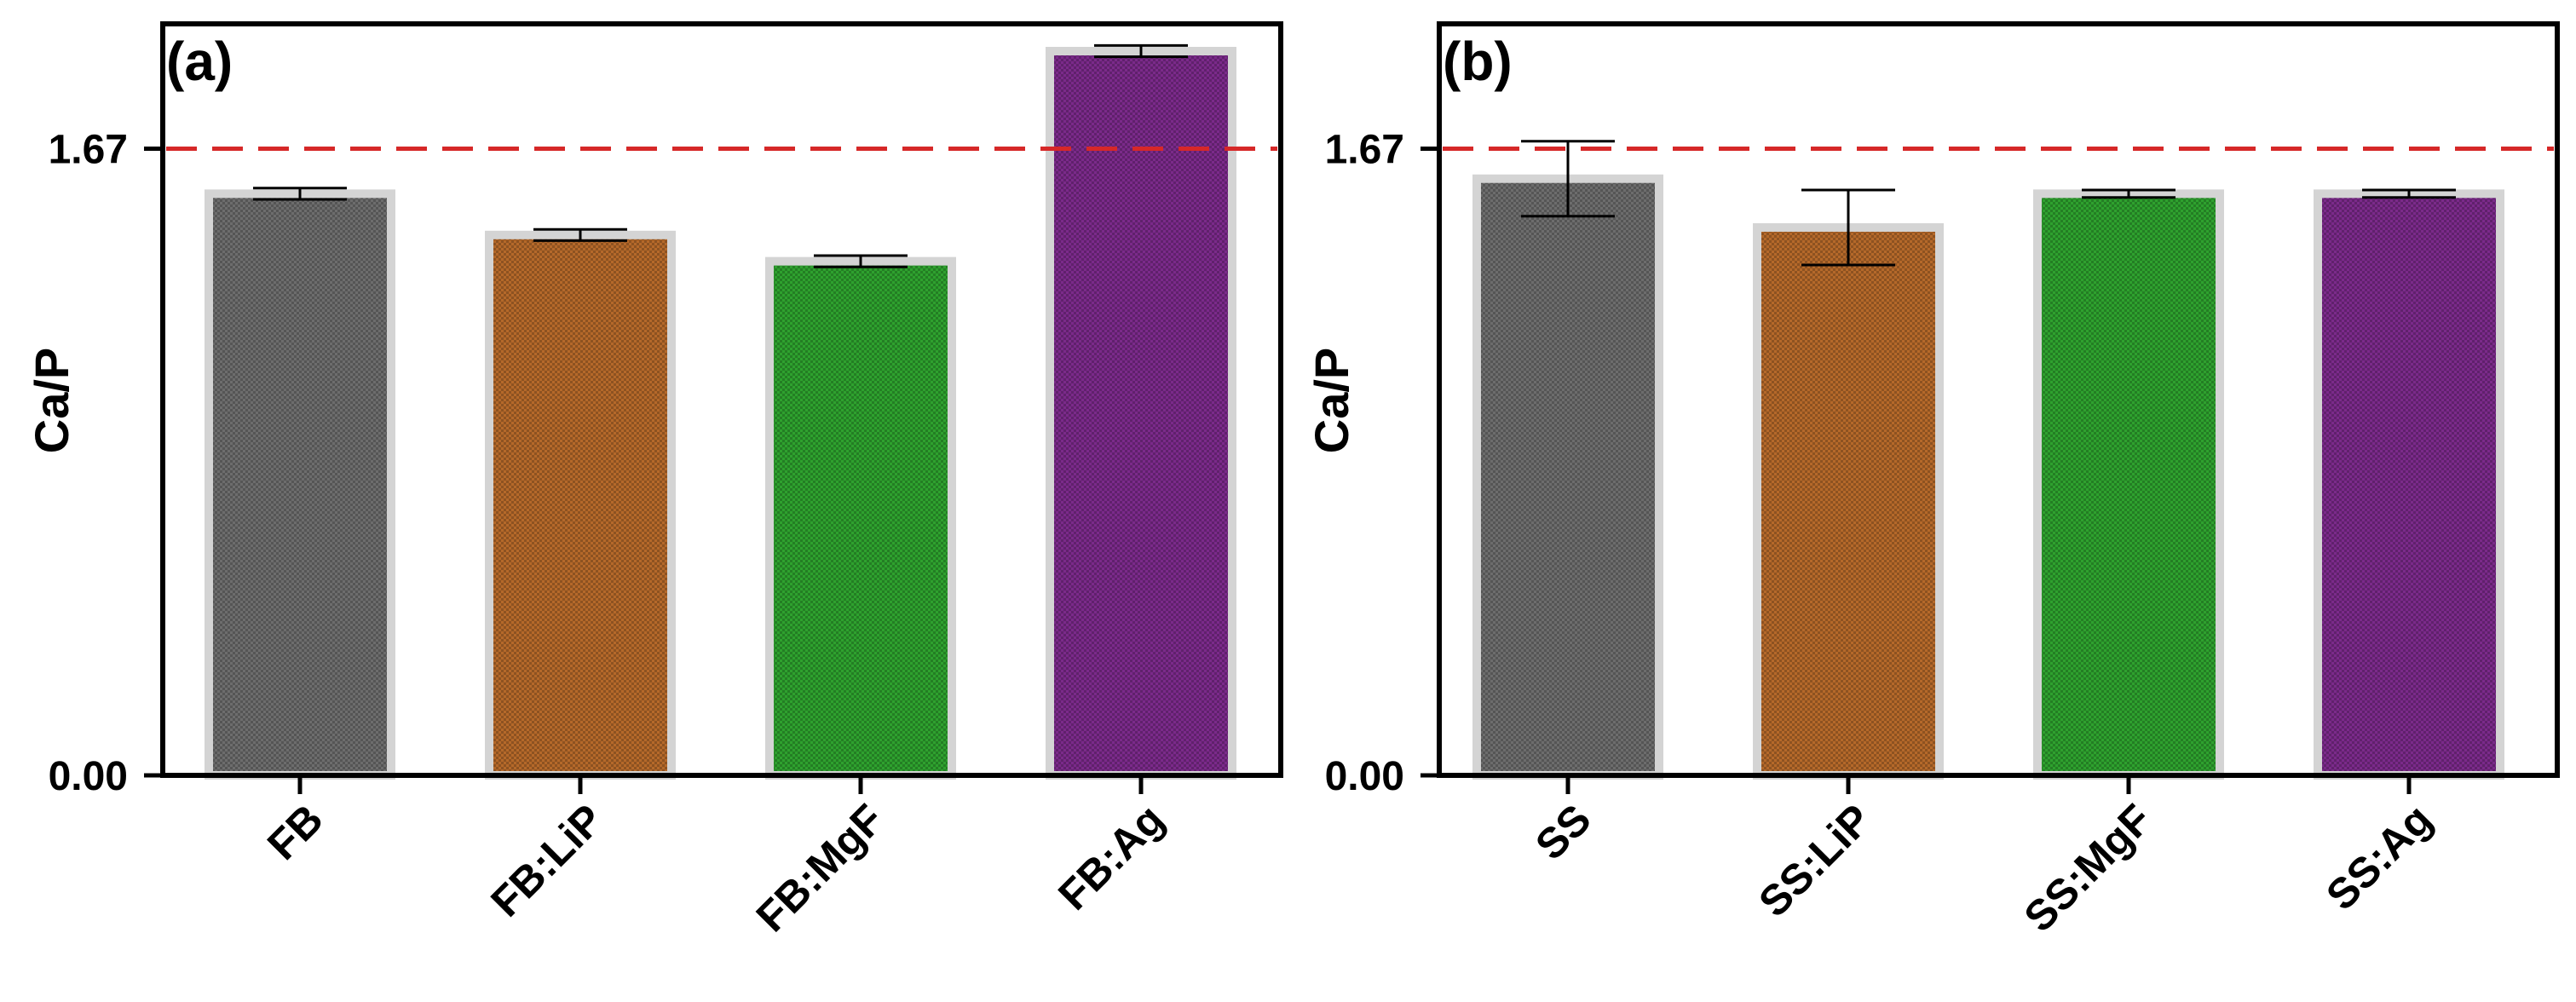  What do you see at coordinates (1563, 832) in the screenshot?
I see `x-tick-label: SS` at bounding box center [1563, 832].